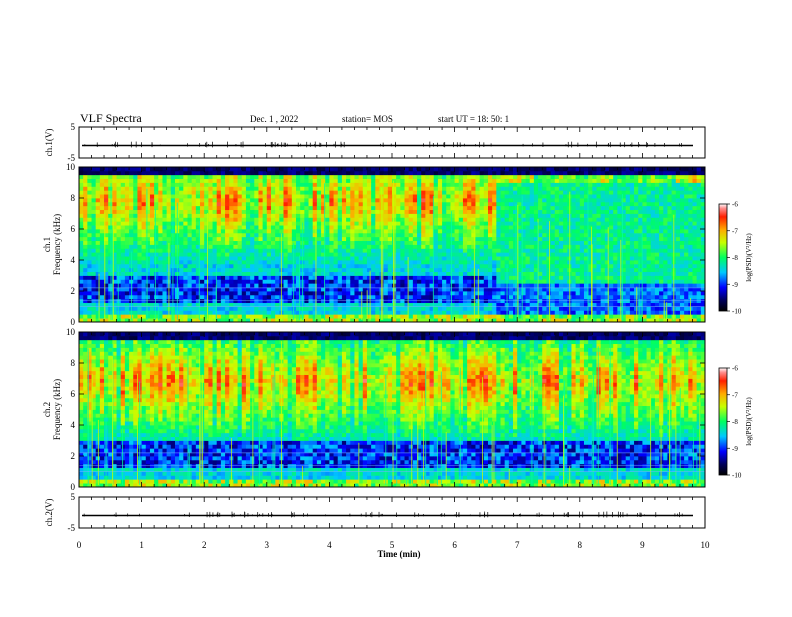 This screenshot has height=617, width=792. What do you see at coordinates (111, 118) in the screenshot?
I see `figure-title: VLF Spectra` at bounding box center [111, 118].